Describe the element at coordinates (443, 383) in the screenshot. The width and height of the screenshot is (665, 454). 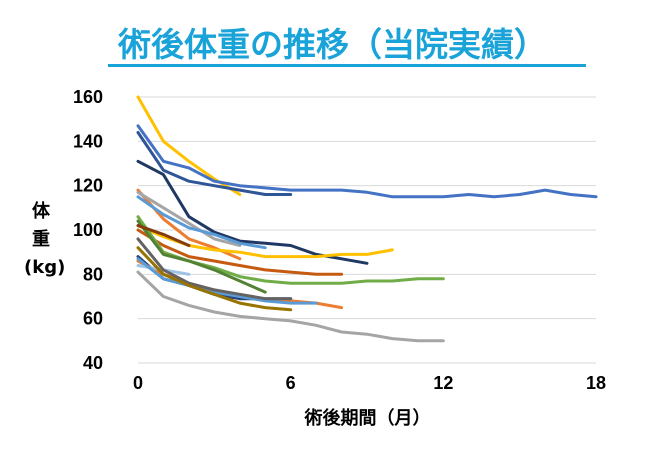
I see `x-tick-label: 12` at that location.